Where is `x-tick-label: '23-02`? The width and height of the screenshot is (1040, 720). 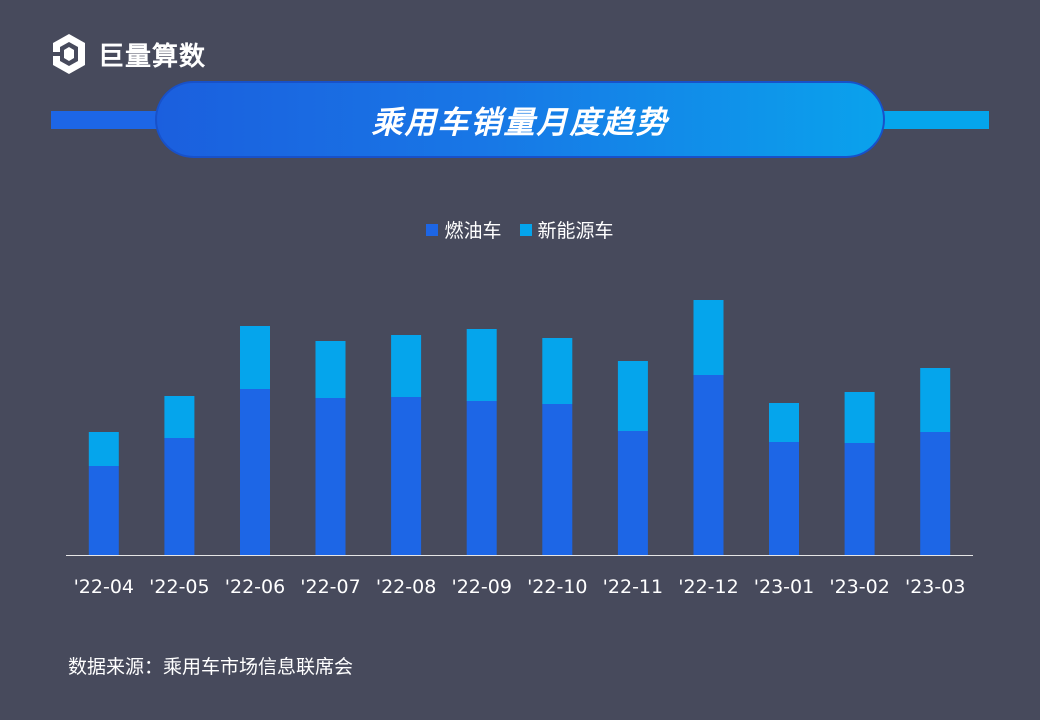 x-tick-label: '23-02 is located at coordinates (859, 587).